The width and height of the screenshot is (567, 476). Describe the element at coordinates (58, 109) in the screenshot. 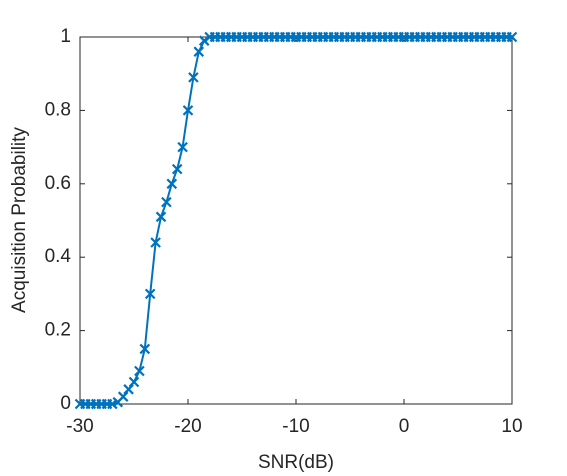

I see `y-tick-label: 0.8` at that location.